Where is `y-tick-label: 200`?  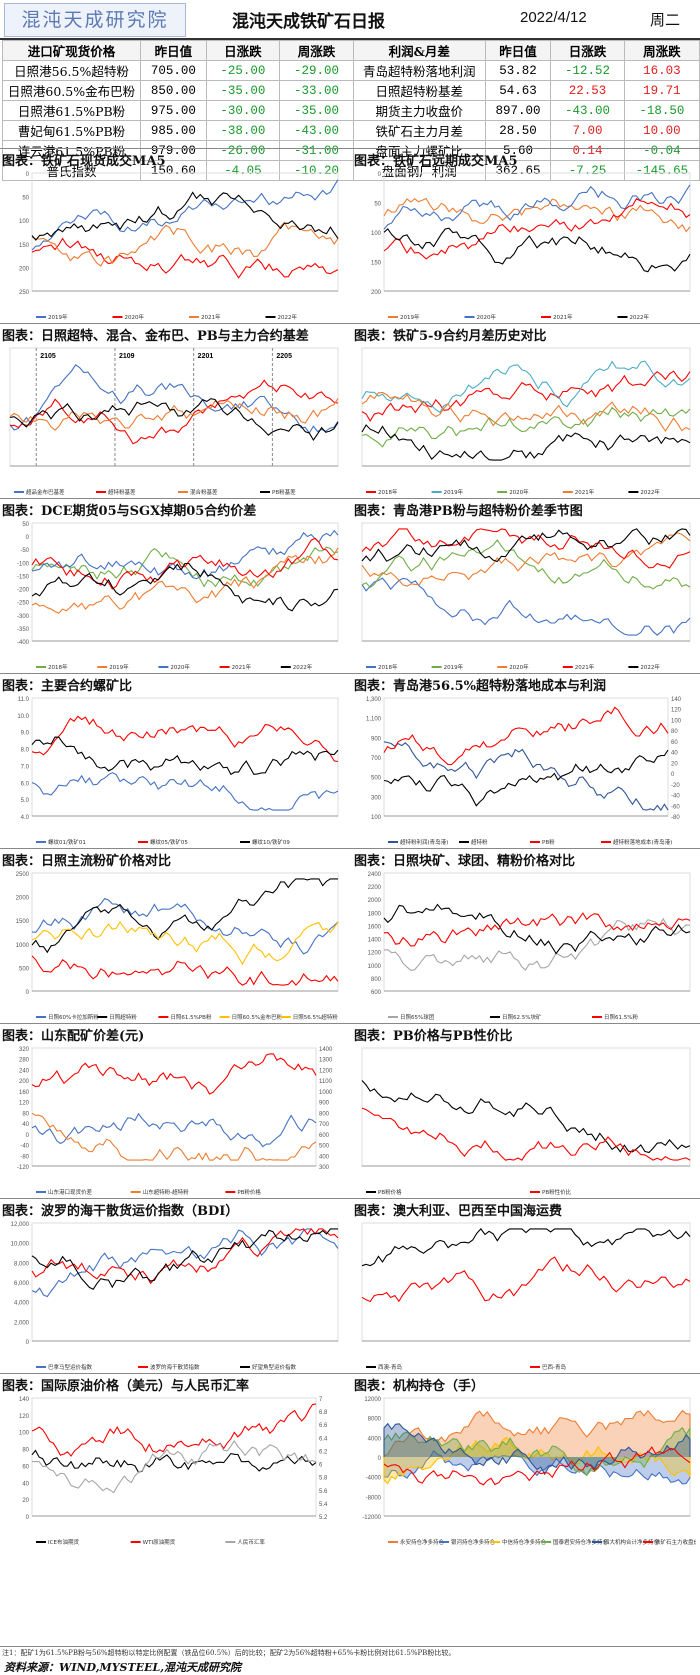
y-tick-label: 200 is located at coordinates (24, 1082).